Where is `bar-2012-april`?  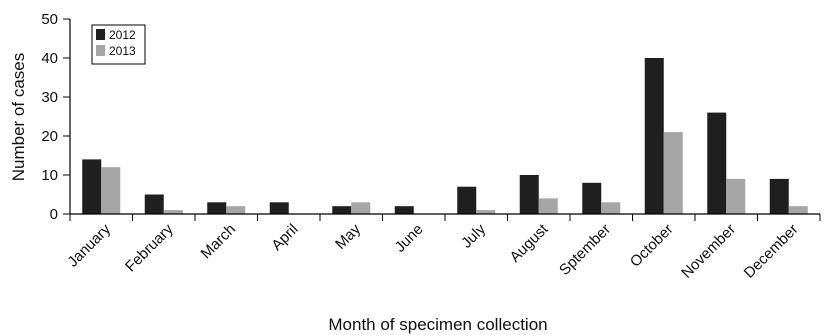
bar-2012-april is located at coordinates (279, 208).